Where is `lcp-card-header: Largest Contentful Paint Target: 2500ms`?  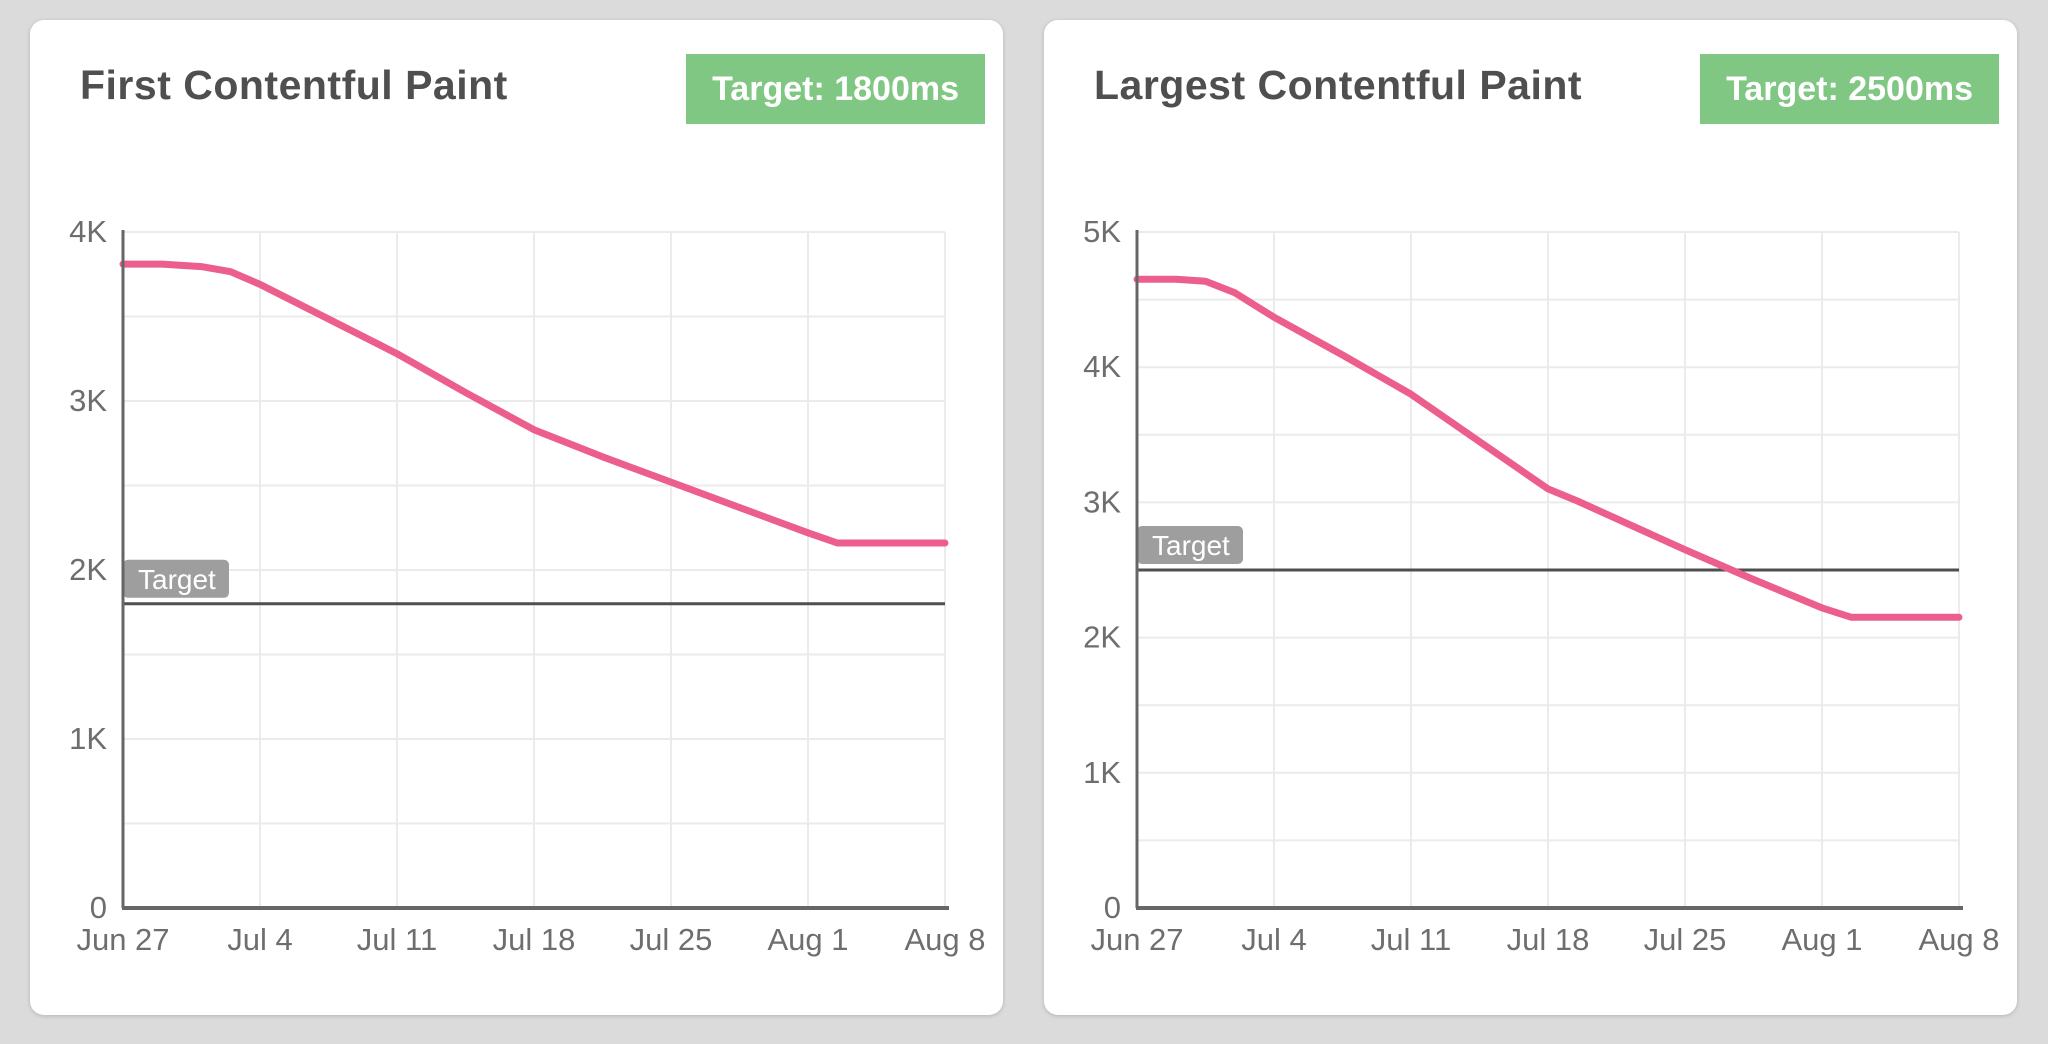 lcp-card-header: Largest Contentful Paint Target: 2500ms is located at coordinates (1530, 77).